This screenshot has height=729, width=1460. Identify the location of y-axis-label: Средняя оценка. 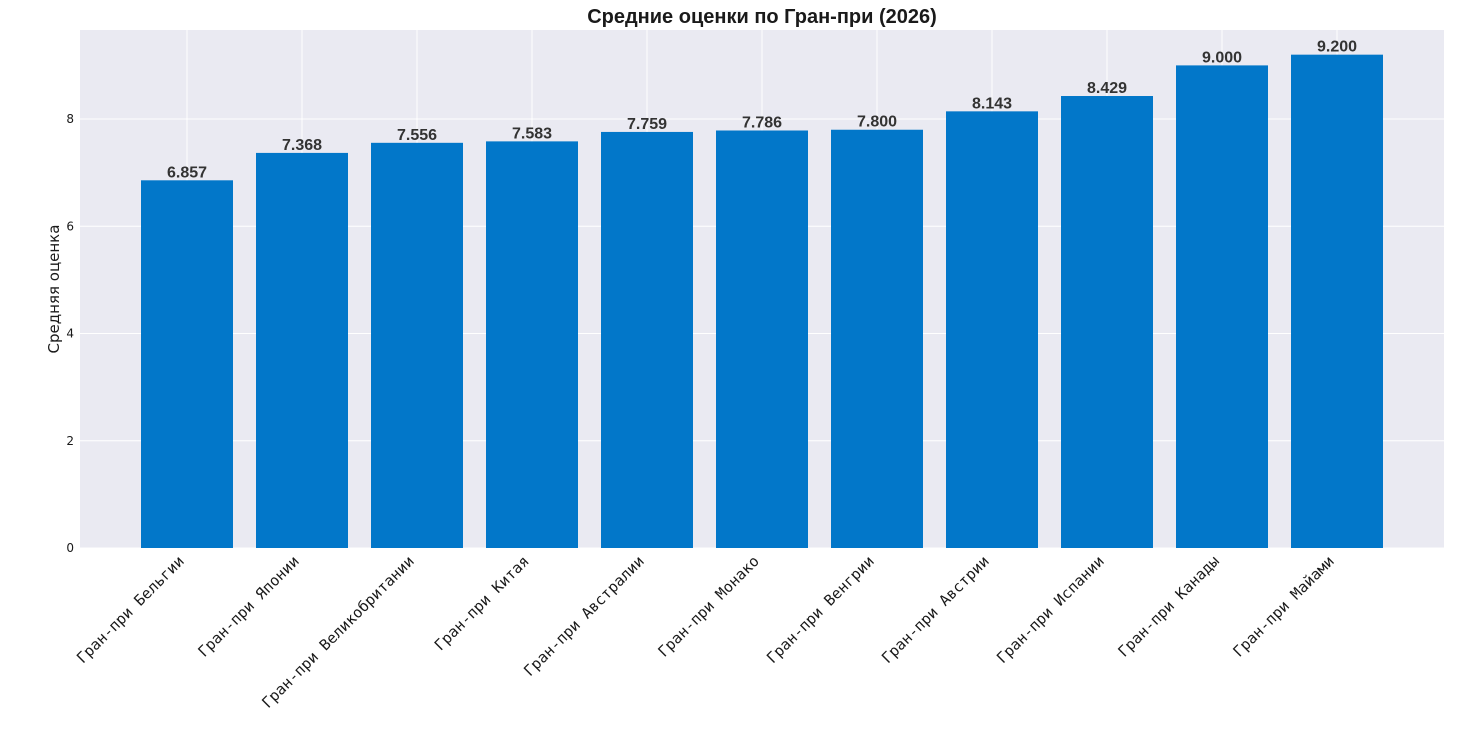
(54, 289).